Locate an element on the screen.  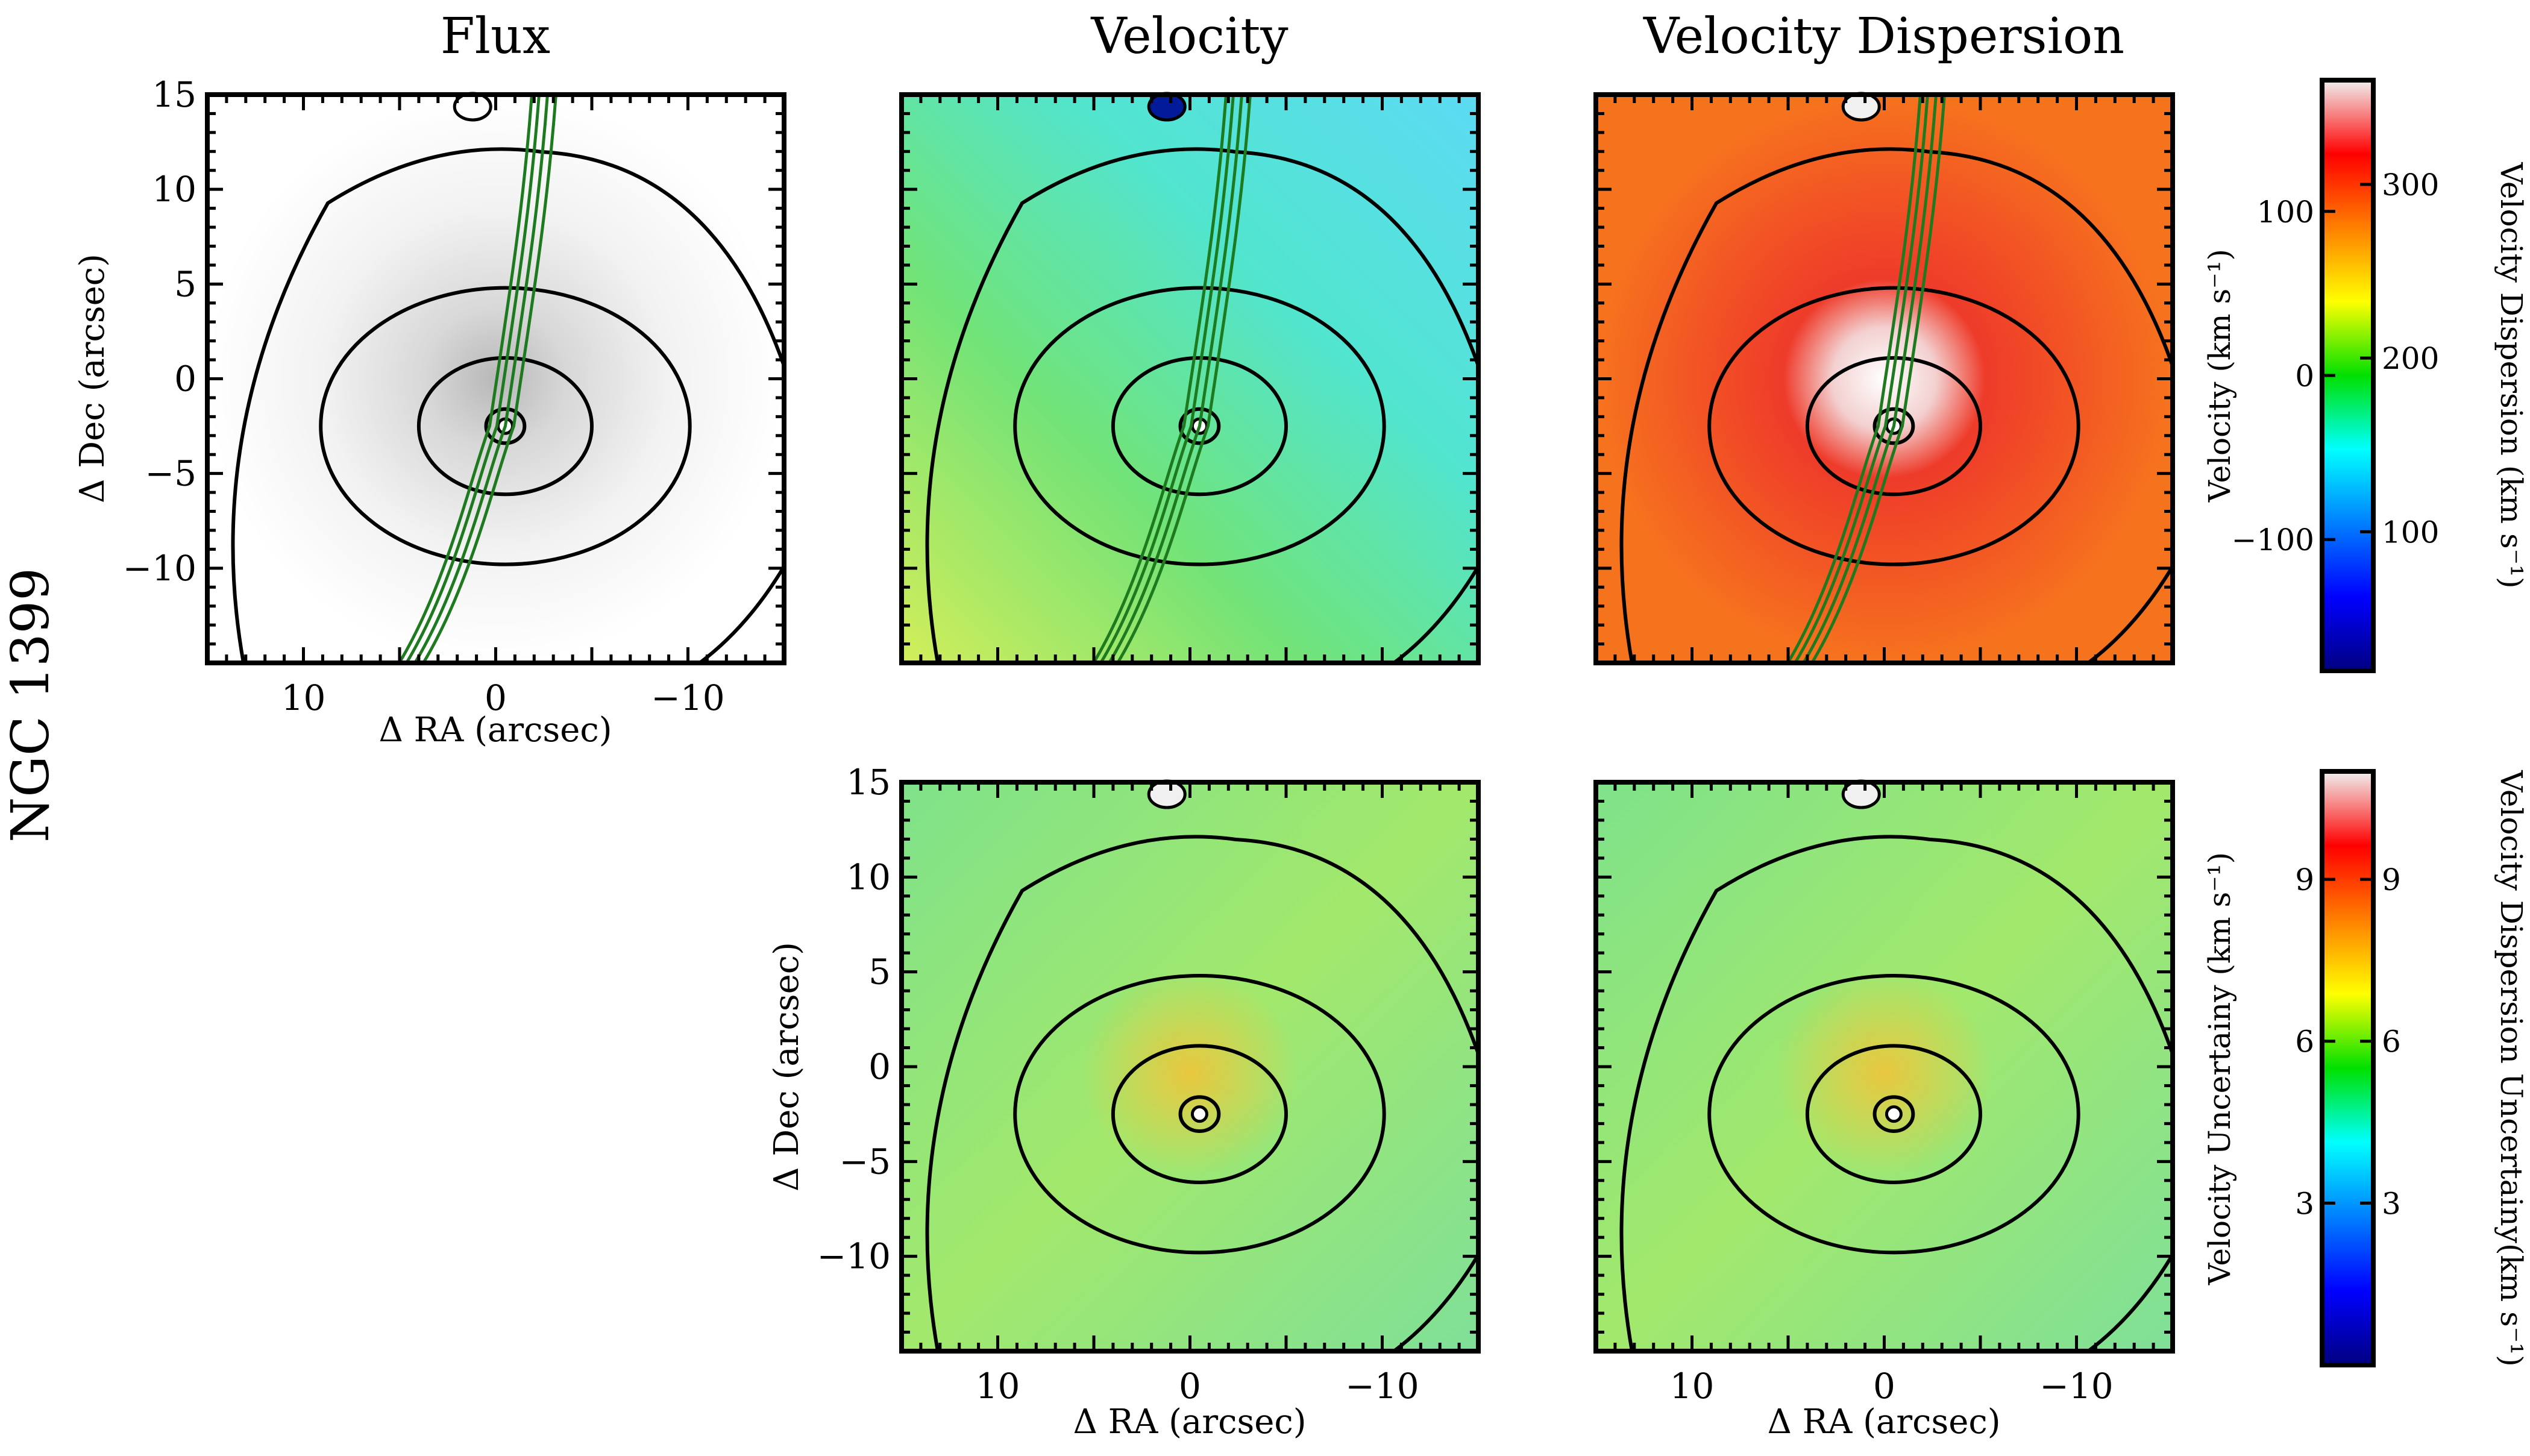
title-flux: Flux is located at coordinates (495, 36).